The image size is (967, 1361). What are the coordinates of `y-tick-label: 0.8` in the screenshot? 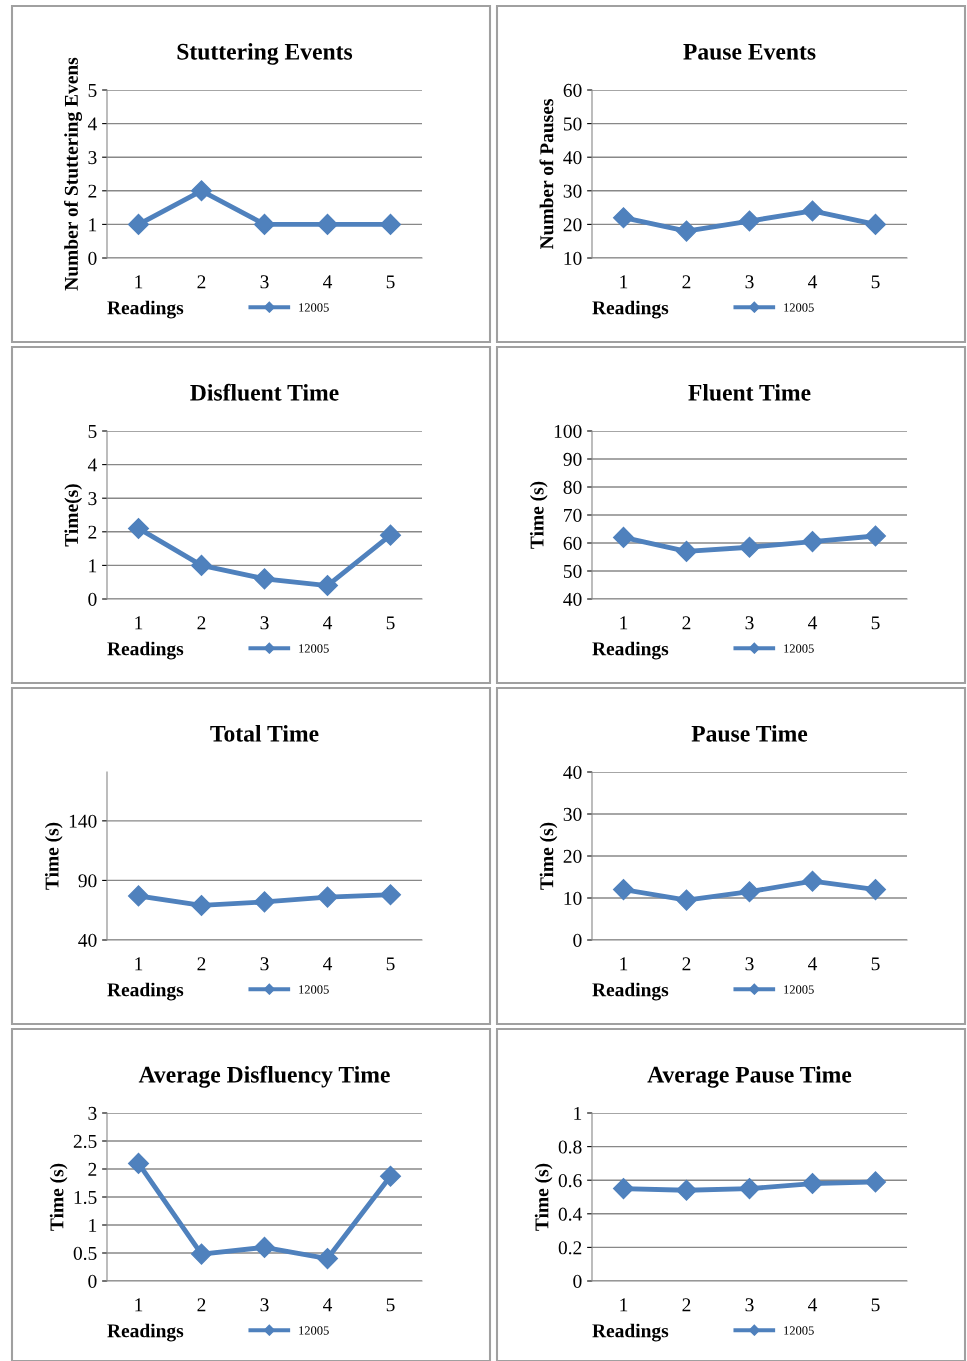 It's located at (570, 1147).